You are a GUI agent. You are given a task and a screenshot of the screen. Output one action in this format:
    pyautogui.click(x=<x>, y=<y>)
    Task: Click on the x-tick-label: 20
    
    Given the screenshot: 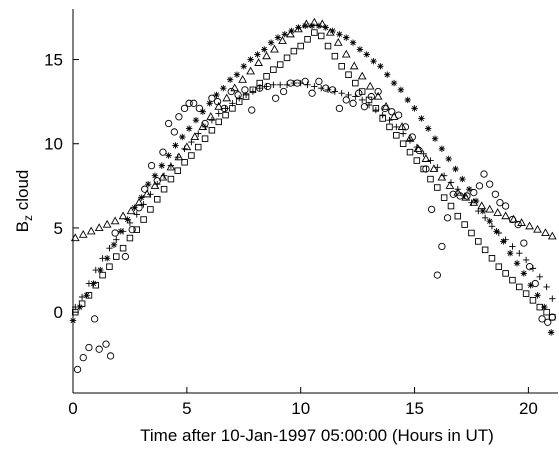 What is the action you would take?
    pyautogui.click(x=528, y=408)
    